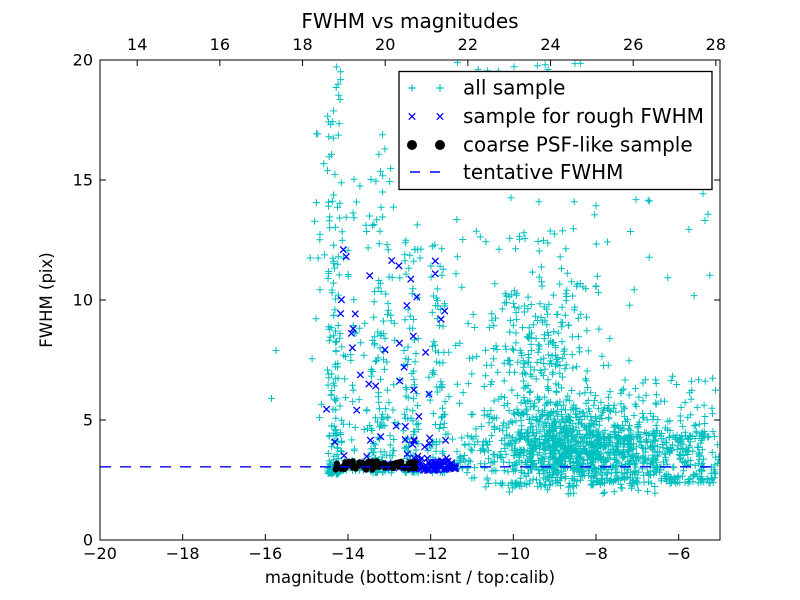 The width and height of the screenshot is (800, 600). What do you see at coordinates (409, 21) in the screenshot?
I see `chart-title: FWHM vs magnitudes` at bounding box center [409, 21].